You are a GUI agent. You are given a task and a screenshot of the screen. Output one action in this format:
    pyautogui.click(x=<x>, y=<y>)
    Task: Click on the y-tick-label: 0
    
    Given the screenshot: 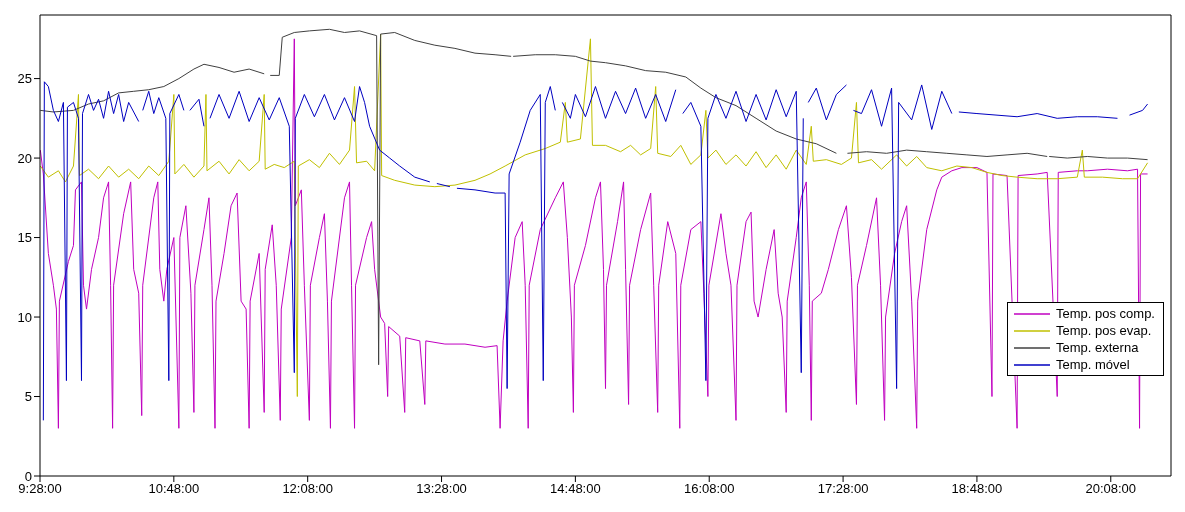 What is the action you would take?
    pyautogui.click(x=28, y=476)
    